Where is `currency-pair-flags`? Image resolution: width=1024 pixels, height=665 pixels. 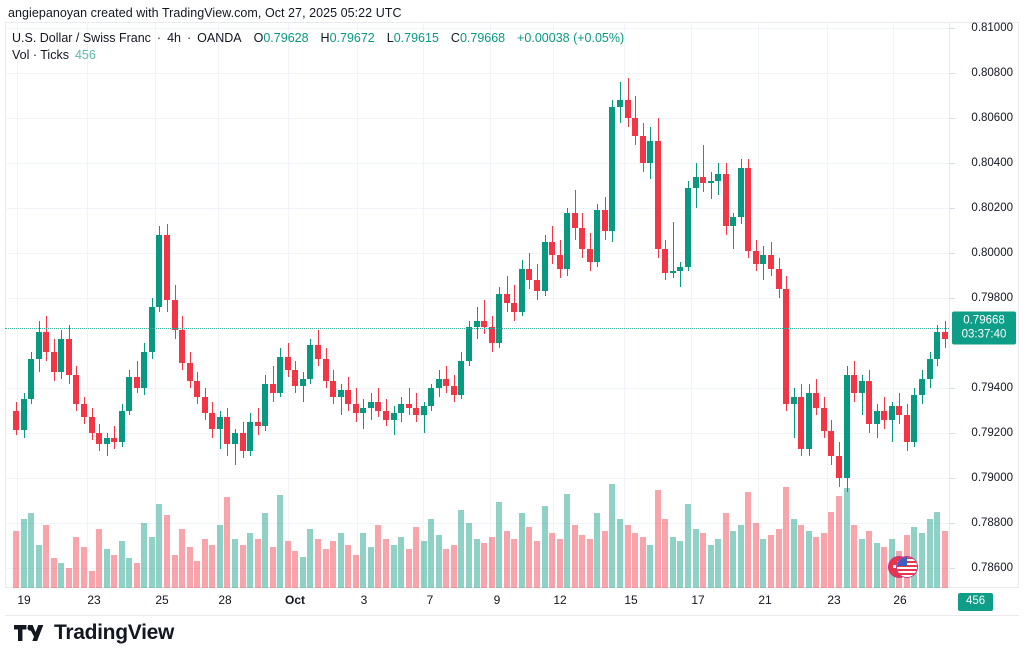
currency-pair-flags is located at coordinates (903, 567).